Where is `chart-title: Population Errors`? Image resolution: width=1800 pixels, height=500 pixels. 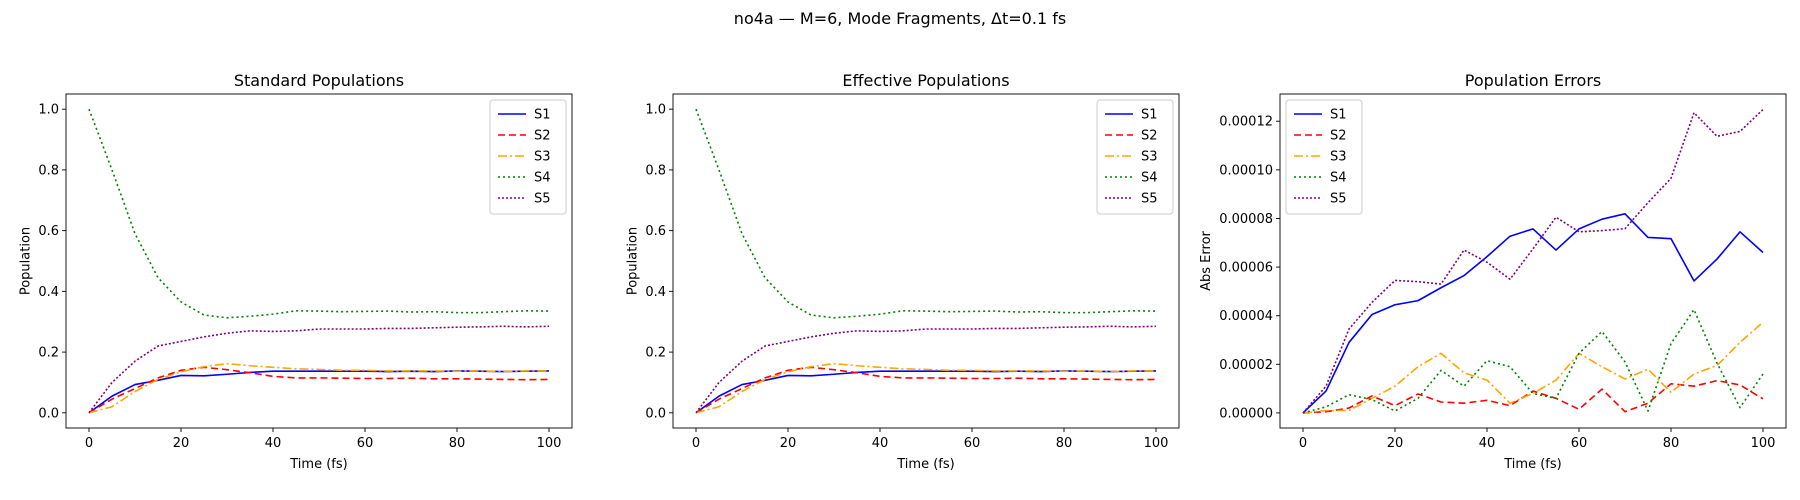 chart-title: Population Errors is located at coordinates (1533, 80).